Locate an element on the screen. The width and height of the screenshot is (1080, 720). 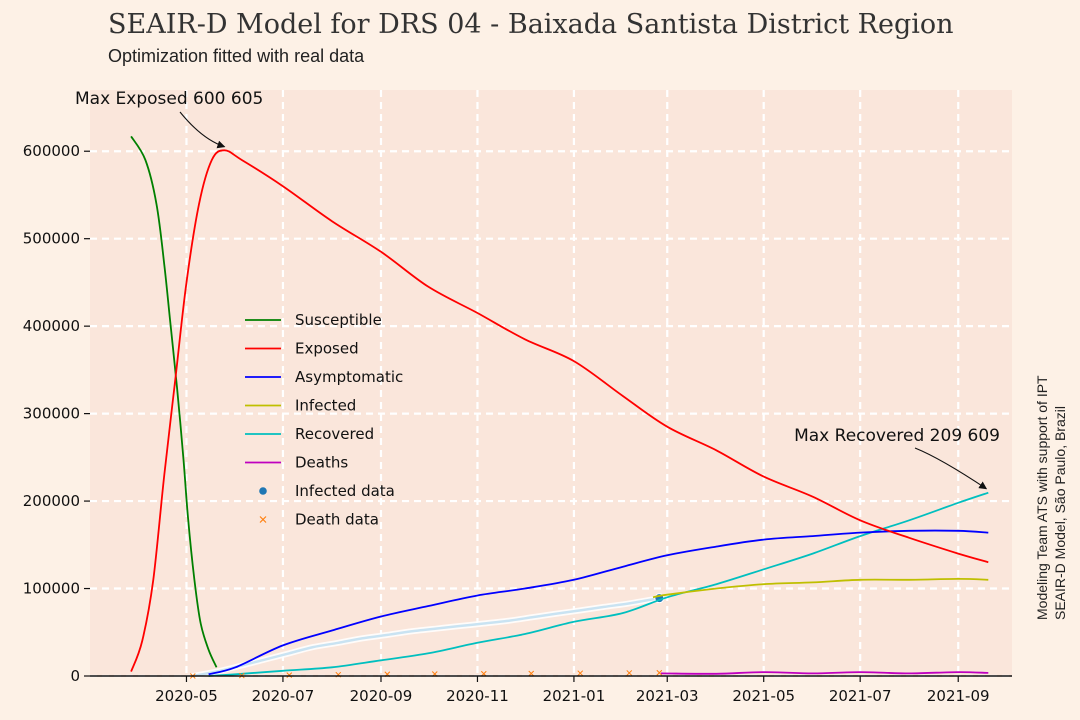
y-tick-label: 0 is located at coordinates (75, 676).